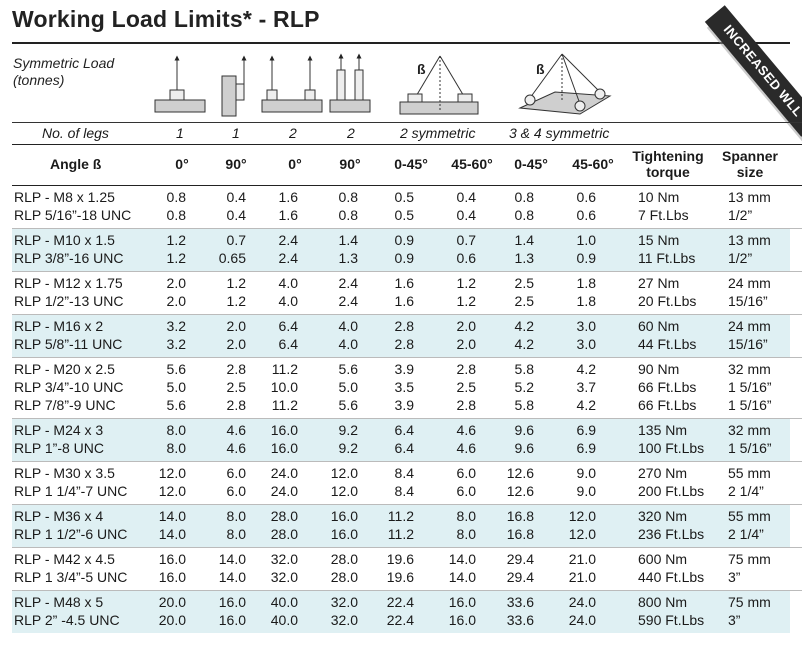  I want to click on wll-value-cell: 40.0, so click(284, 602).